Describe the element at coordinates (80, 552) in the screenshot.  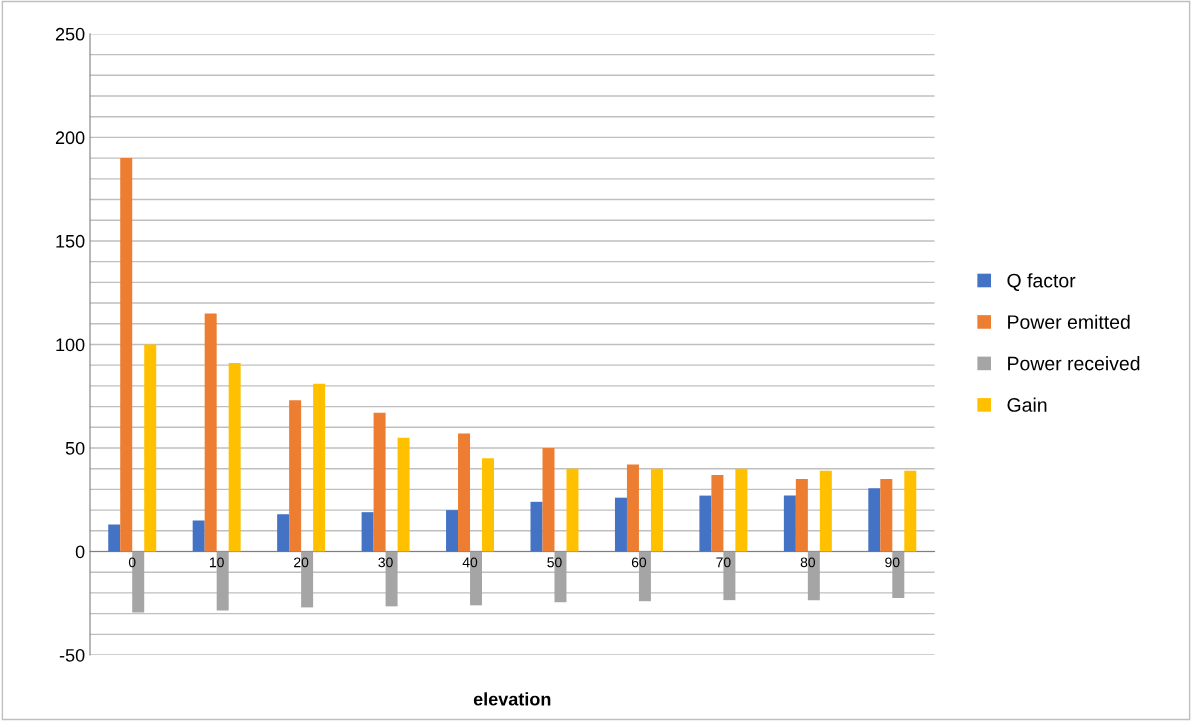
I see `y-tick-label: 0` at that location.